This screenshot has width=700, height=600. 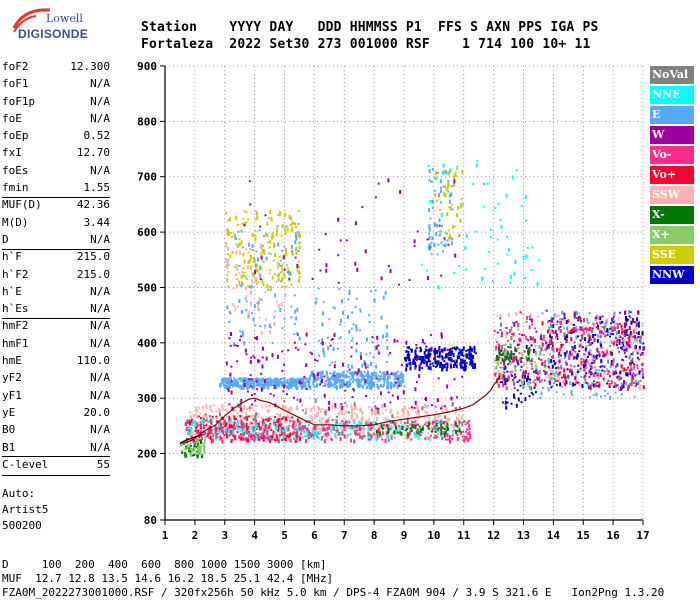 I want to click on param-name: h`E, so click(x=12, y=291).